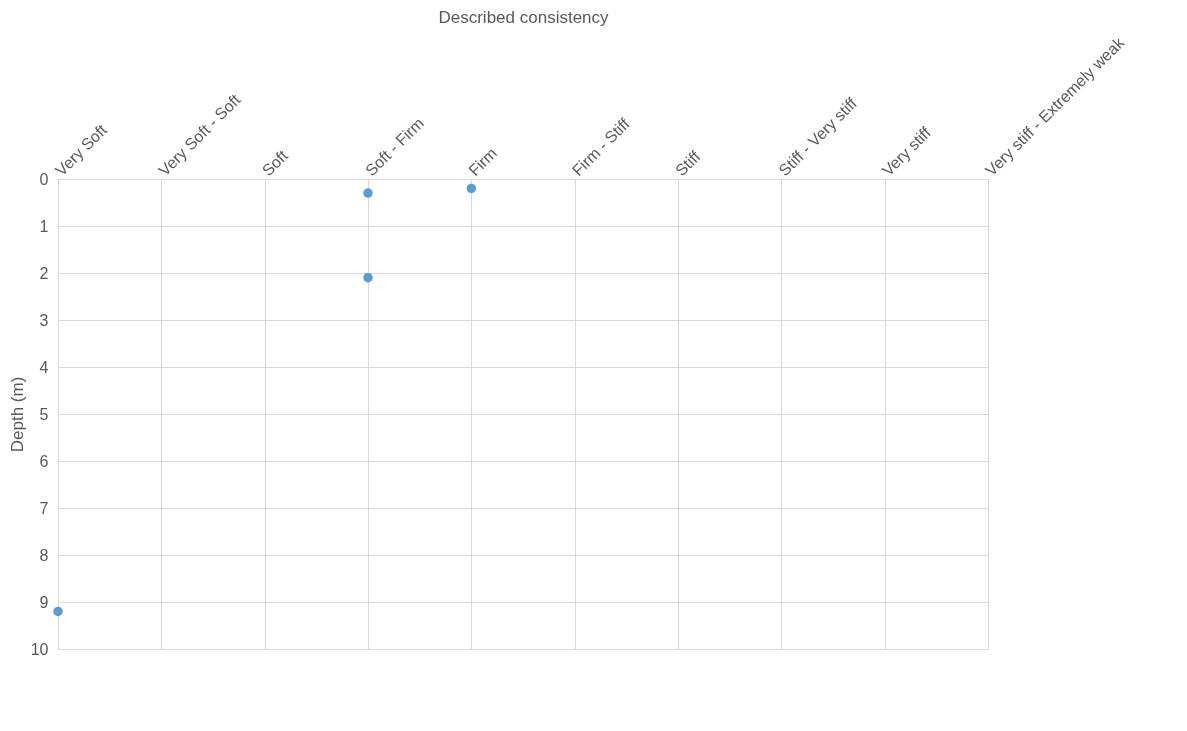  I want to click on y-tick-label: 0, so click(44, 179).